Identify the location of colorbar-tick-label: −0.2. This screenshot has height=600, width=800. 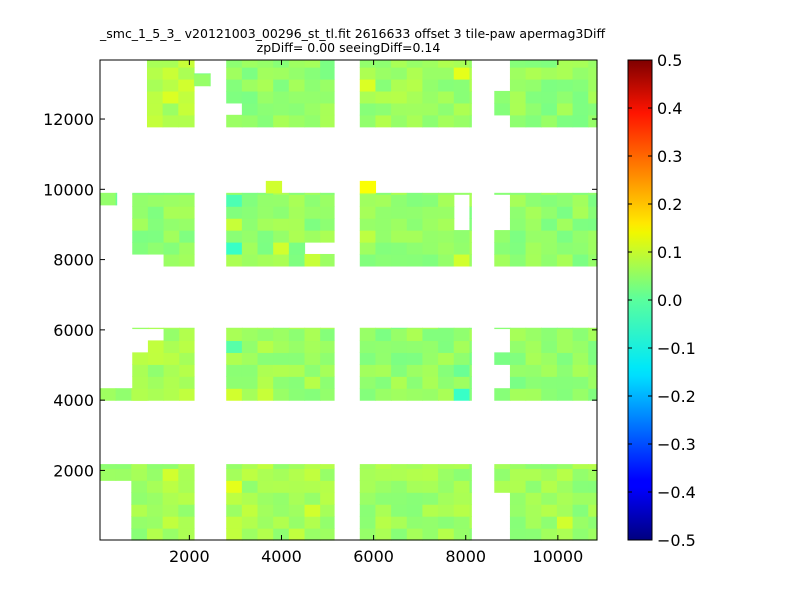
(676, 396).